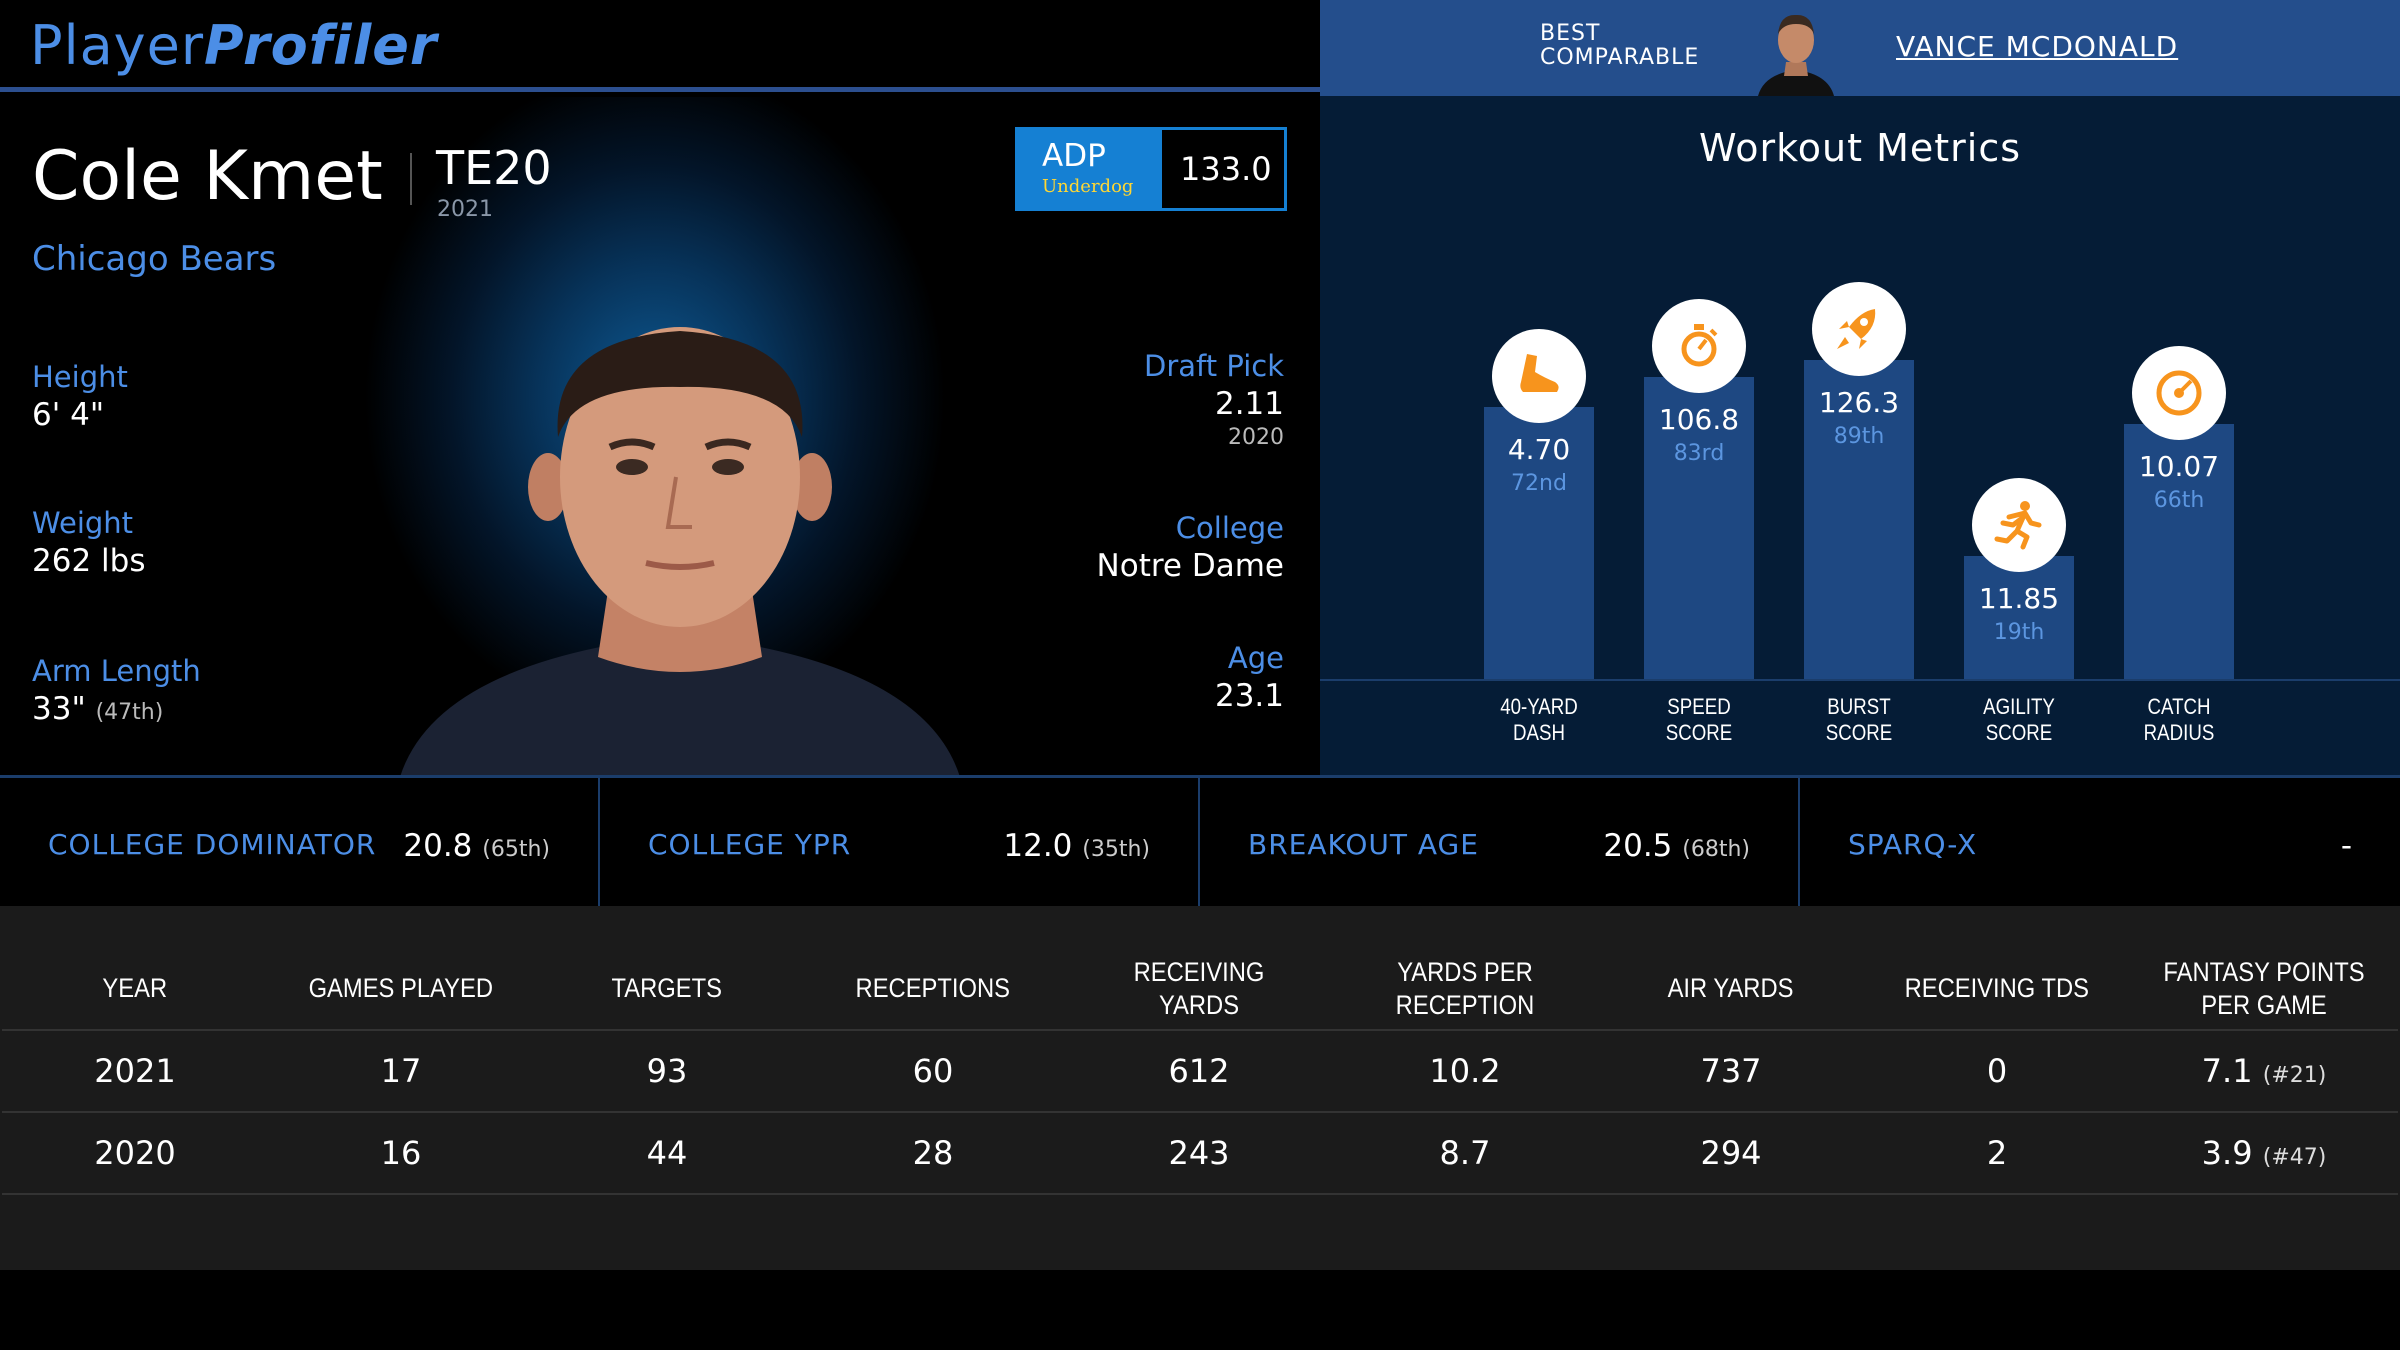  I want to click on weight-value: 262 lbs, so click(89, 561).